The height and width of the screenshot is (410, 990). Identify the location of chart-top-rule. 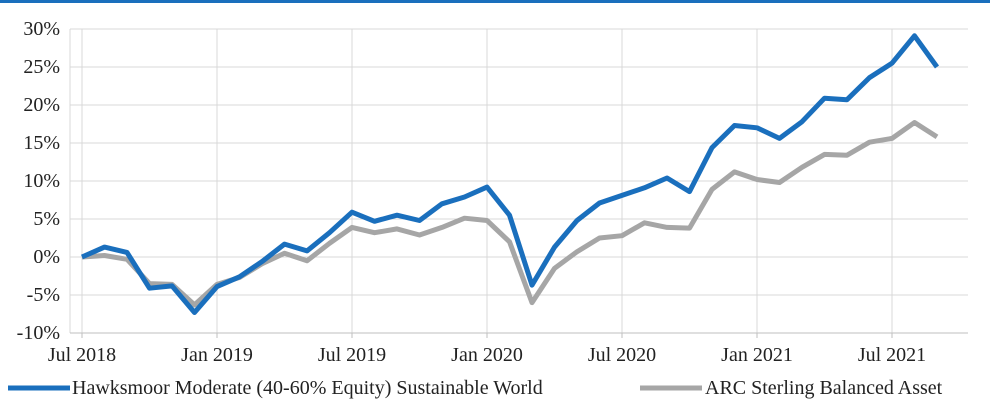
(495, 1).